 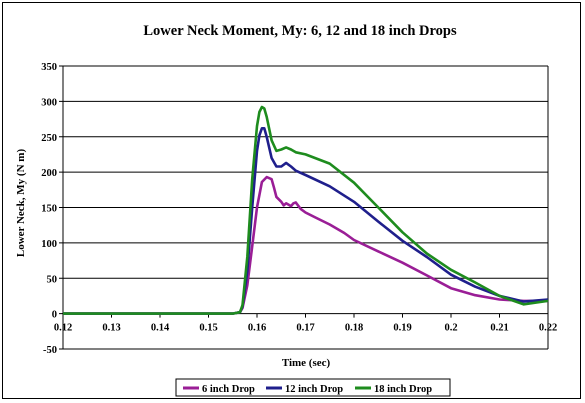 I want to click on x-tick-label: 0.17, so click(x=305, y=328).